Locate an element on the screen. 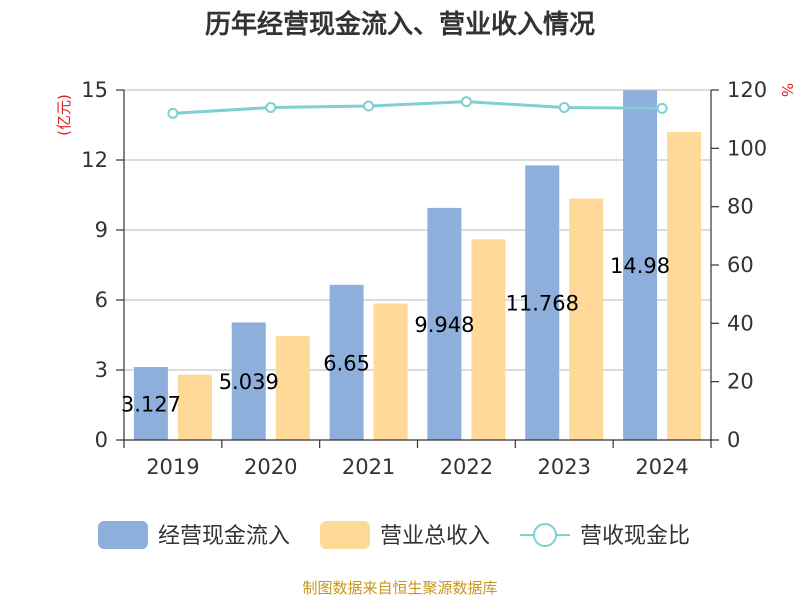 Image resolution: width=800 pixels, height=600 pixels. y-axis-left-label: (亿元) is located at coordinates (64, 115).